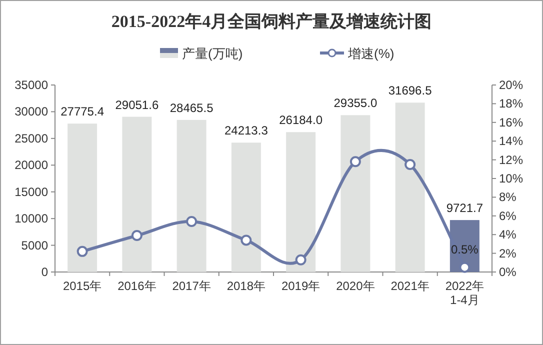 The width and height of the screenshot is (543, 345). Describe the element at coordinates (246, 286) in the screenshot. I see `x-tick-label: 2018年` at that location.